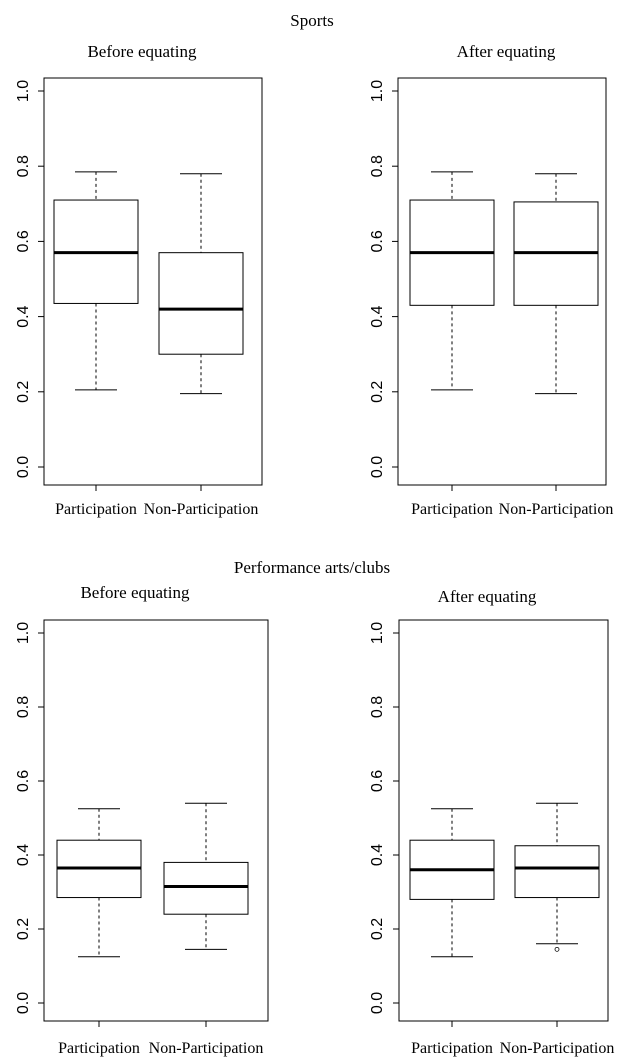 This screenshot has width=624, height=1059. What do you see at coordinates (312, 567) in the screenshot?
I see `group-title-performance-arts: Performance arts/clubs` at bounding box center [312, 567].